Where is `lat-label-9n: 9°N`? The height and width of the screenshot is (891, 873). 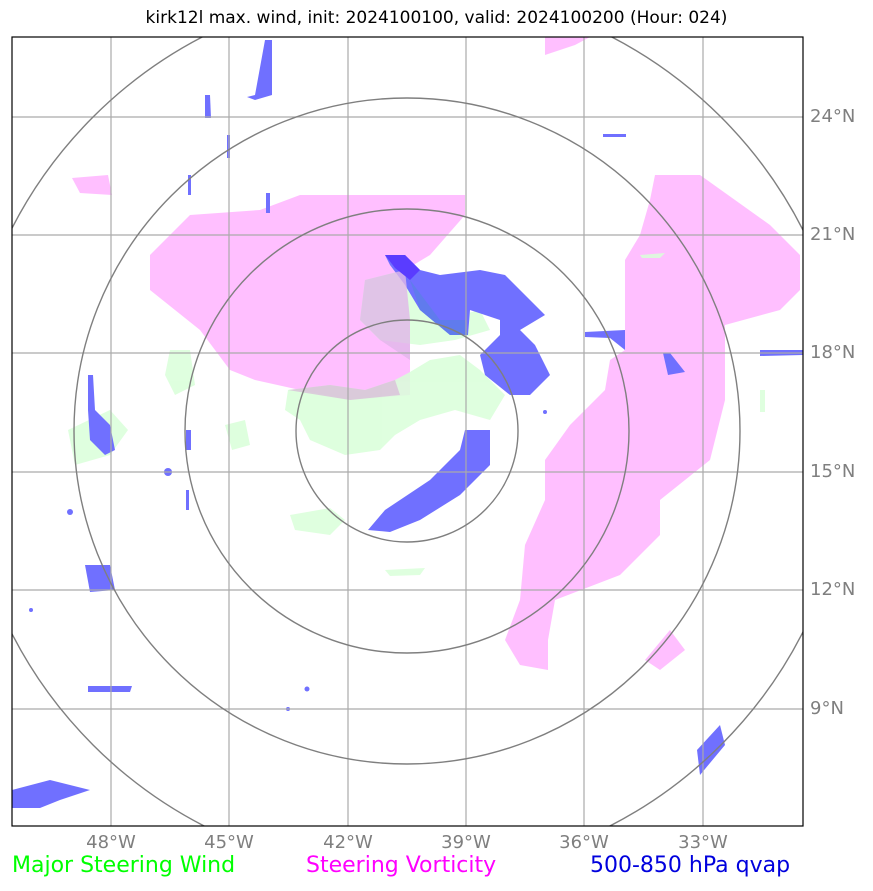 lat-label-9n: 9°N is located at coordinates (827, 708).